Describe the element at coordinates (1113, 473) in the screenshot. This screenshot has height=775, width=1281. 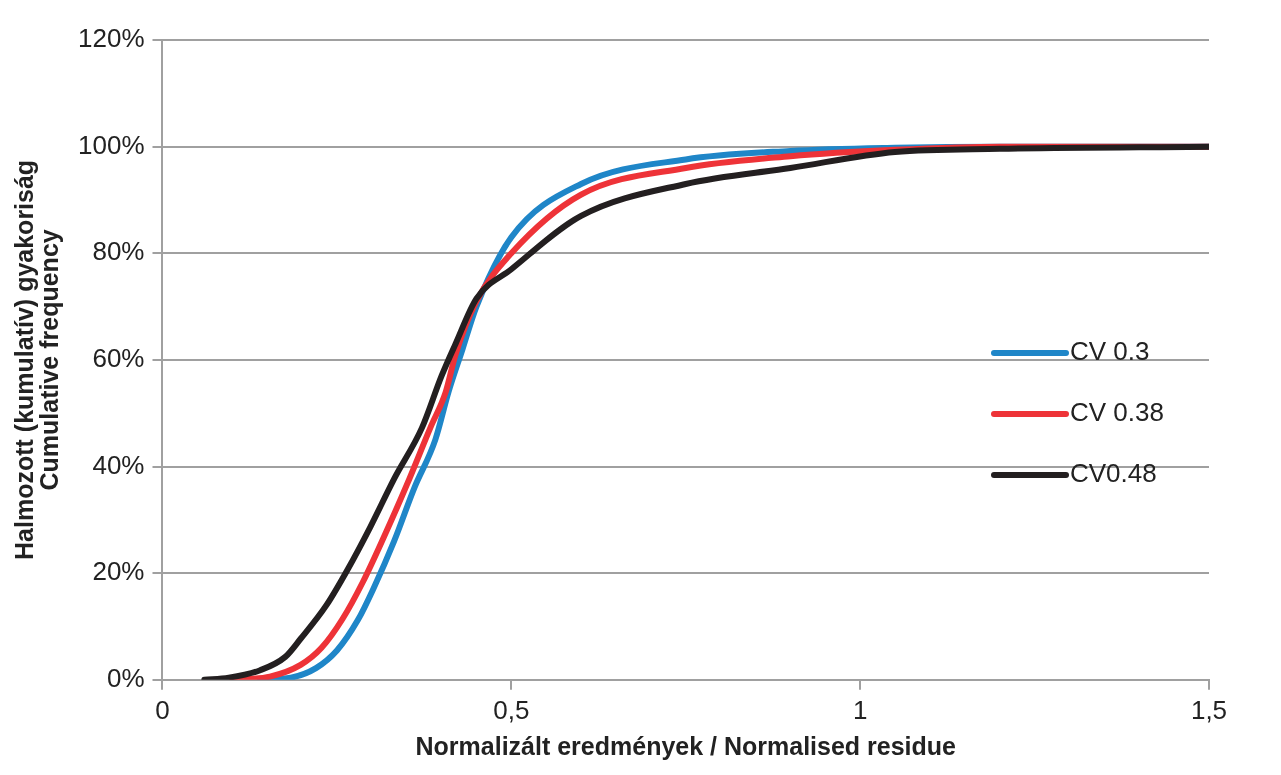
I see `legend-label: CV0.48` at that location.